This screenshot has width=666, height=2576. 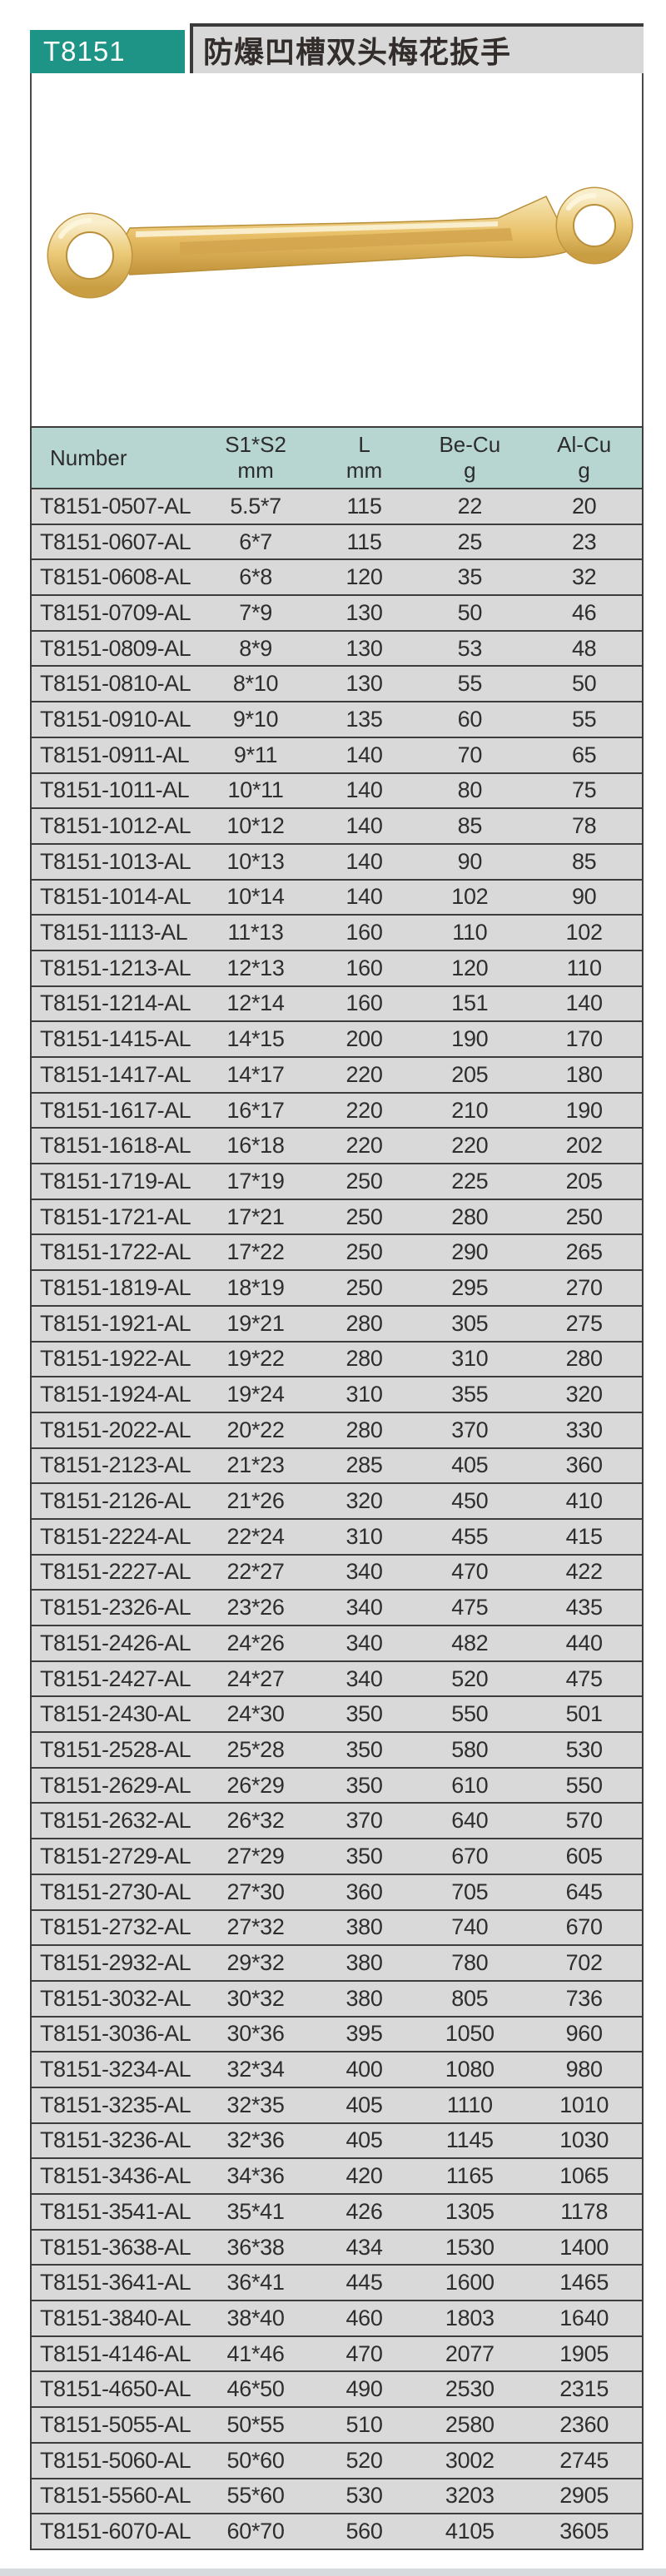 What do you see at coordinates (470, 470) in the screenshot?
I see `col-unit: g` at bounding box center [470, 470].